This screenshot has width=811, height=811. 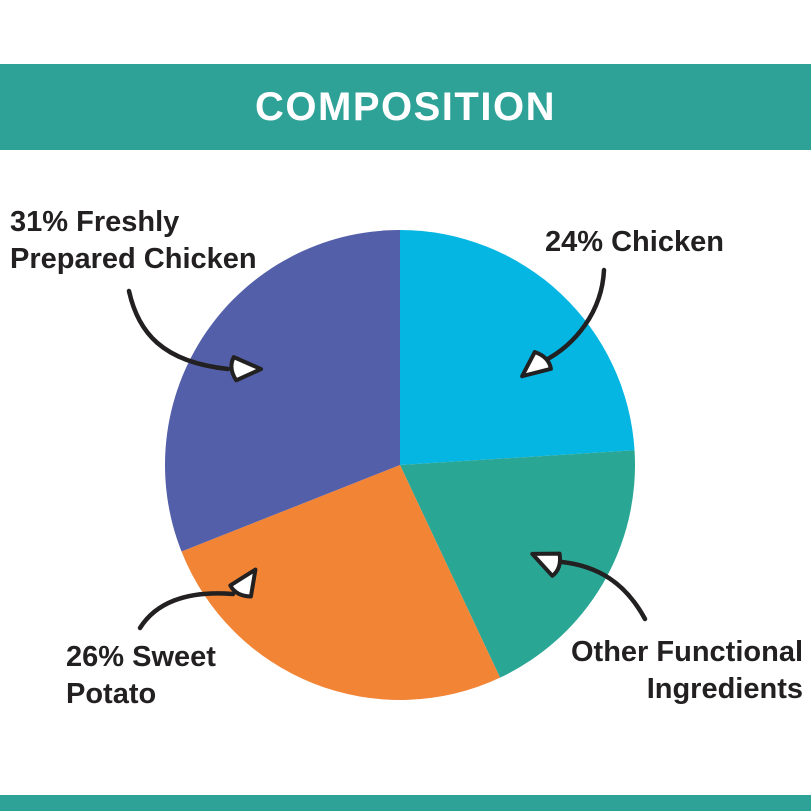 I want to click on label-other-functional-ingredients: Other Functional Ingredients, so click(x=687, y=671).